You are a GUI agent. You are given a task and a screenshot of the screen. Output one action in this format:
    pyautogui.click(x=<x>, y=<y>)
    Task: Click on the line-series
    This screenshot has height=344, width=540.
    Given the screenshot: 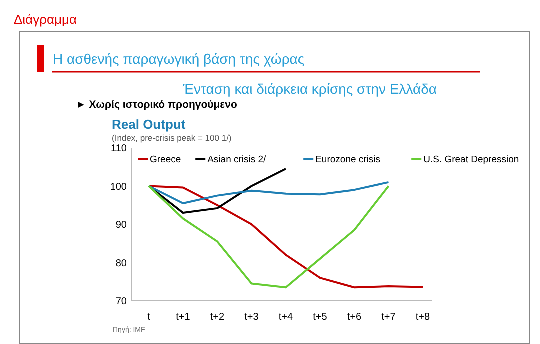 What is the action you would take?
    pyautogui.click(x=269, y=192)
    